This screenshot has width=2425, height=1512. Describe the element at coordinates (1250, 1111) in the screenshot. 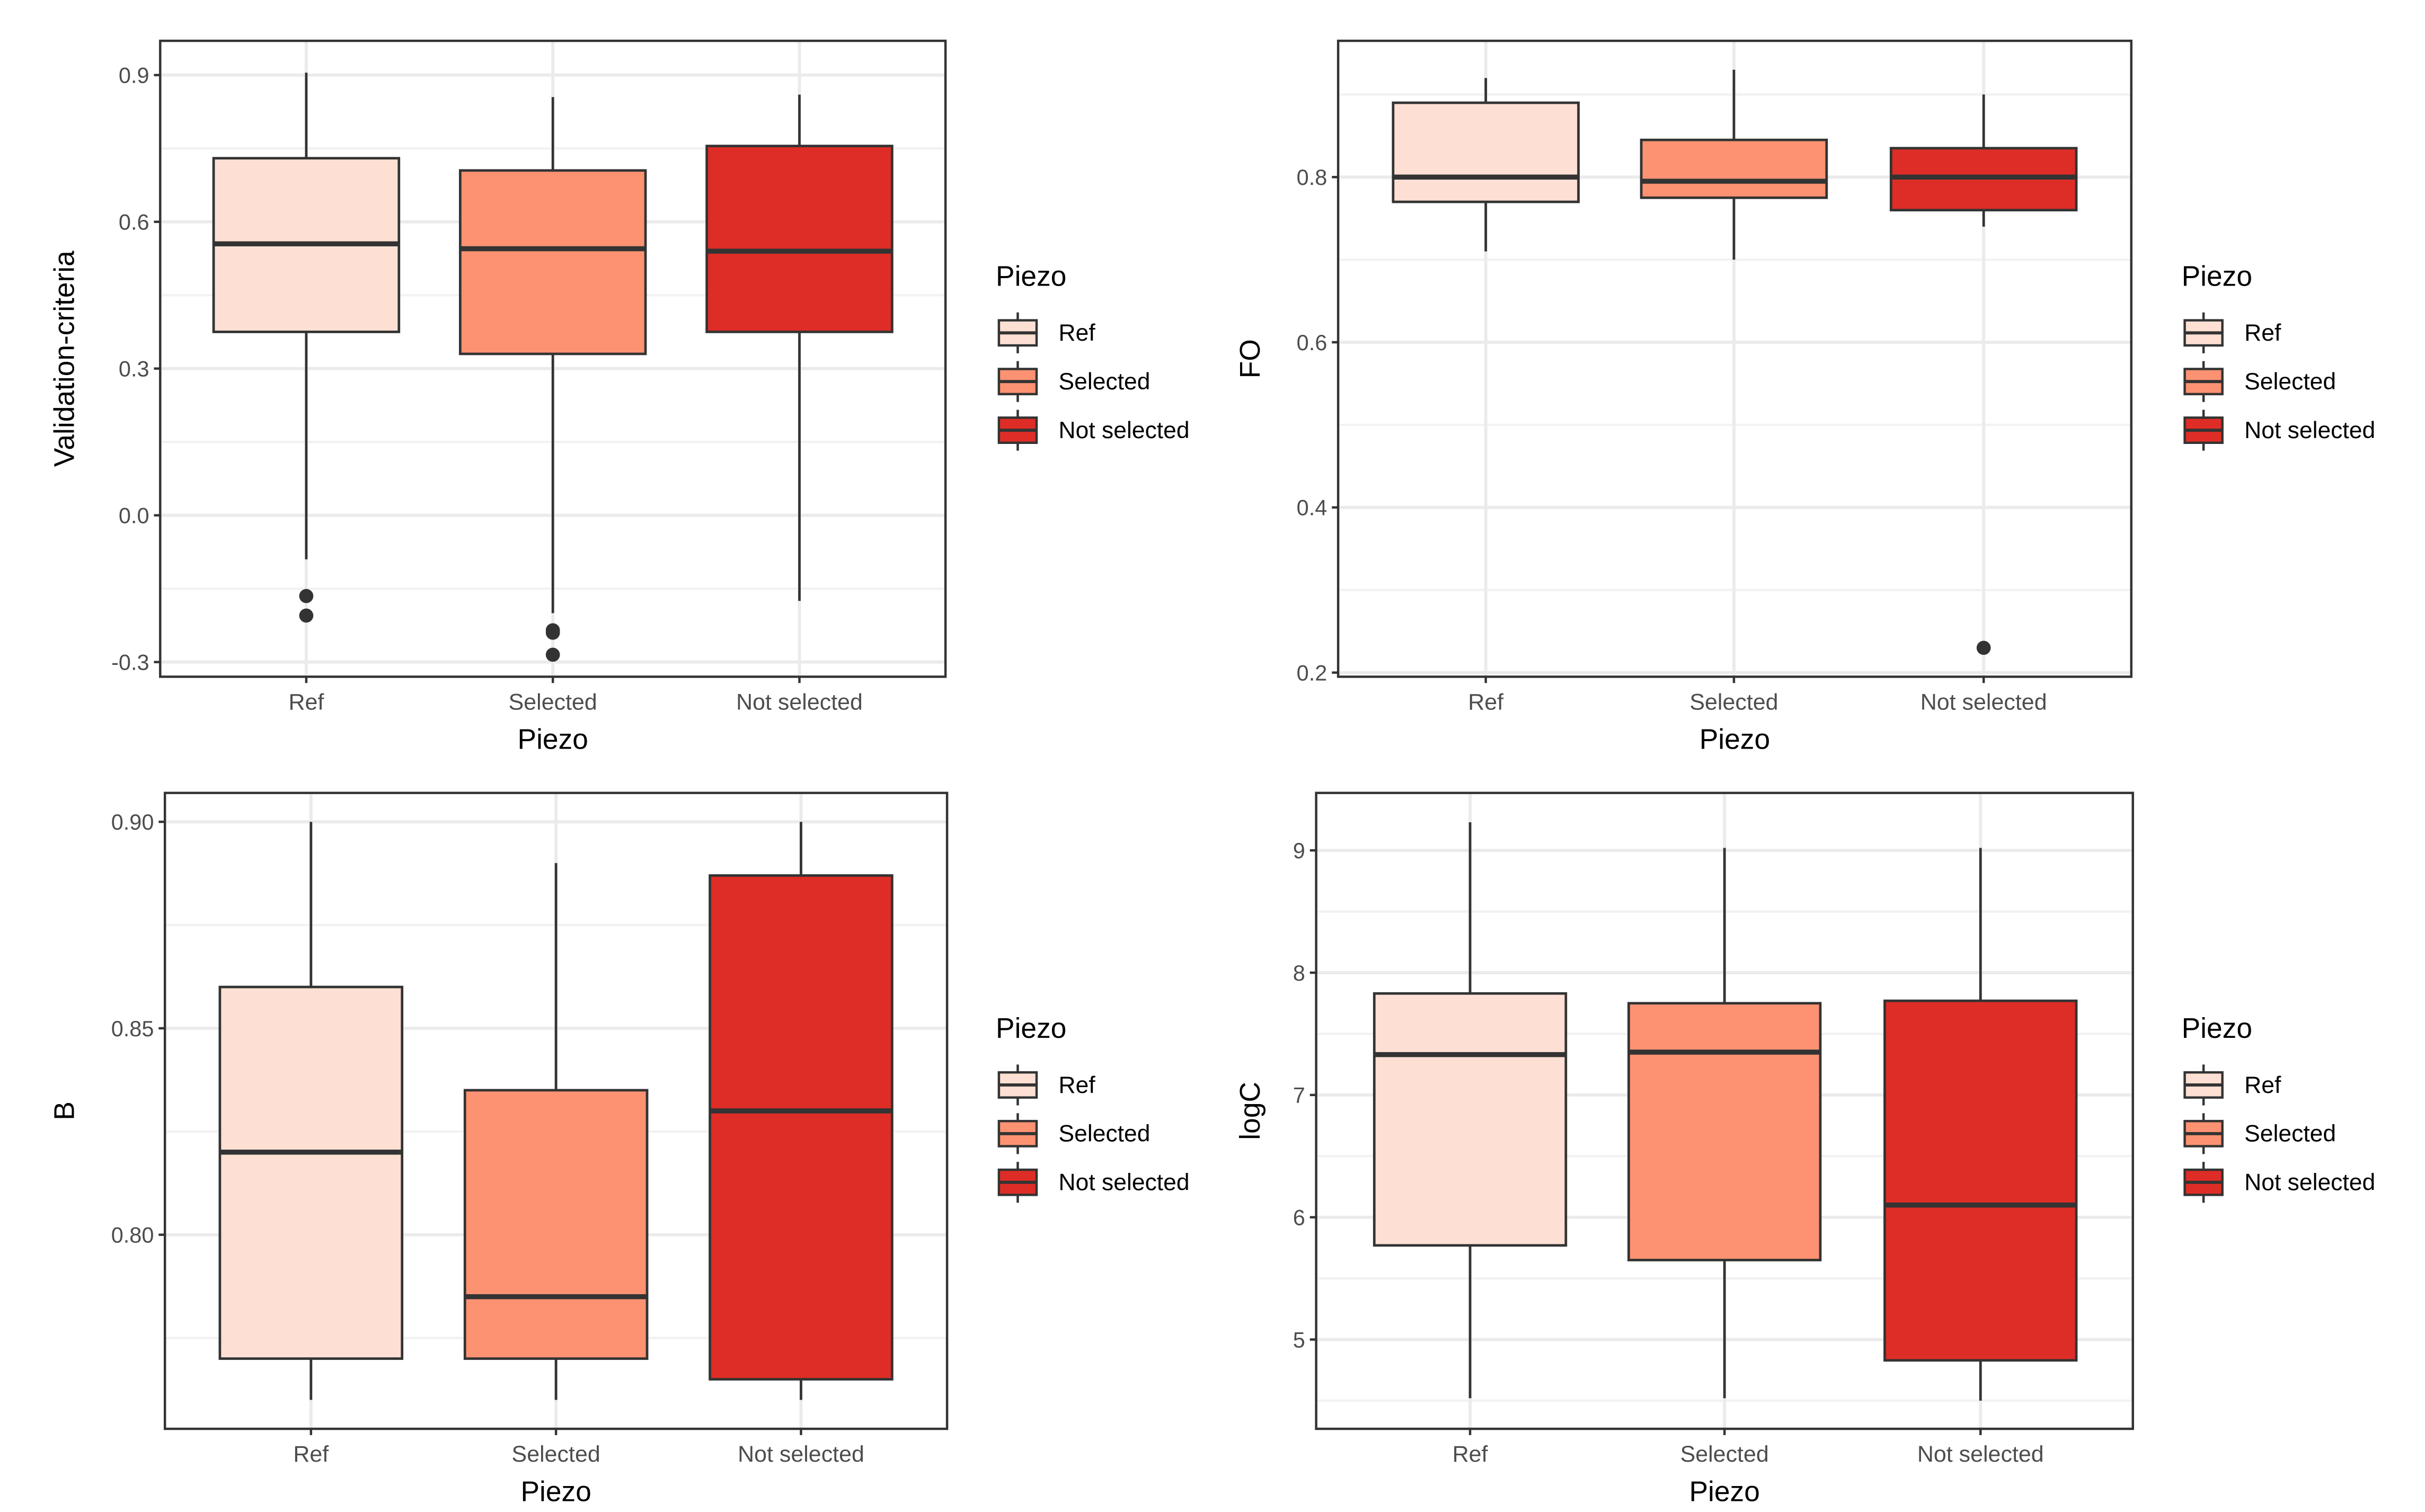

I see `y-axis-title: logC` at that location.